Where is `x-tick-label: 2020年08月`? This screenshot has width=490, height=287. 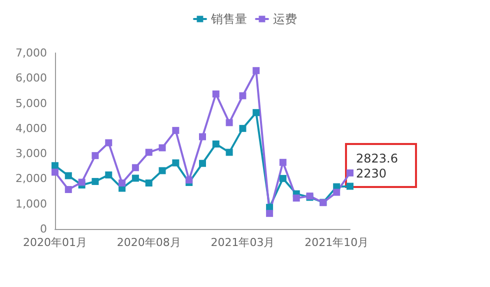
x-tick-label: 2020年08月 is located at coordinates (148, 242).